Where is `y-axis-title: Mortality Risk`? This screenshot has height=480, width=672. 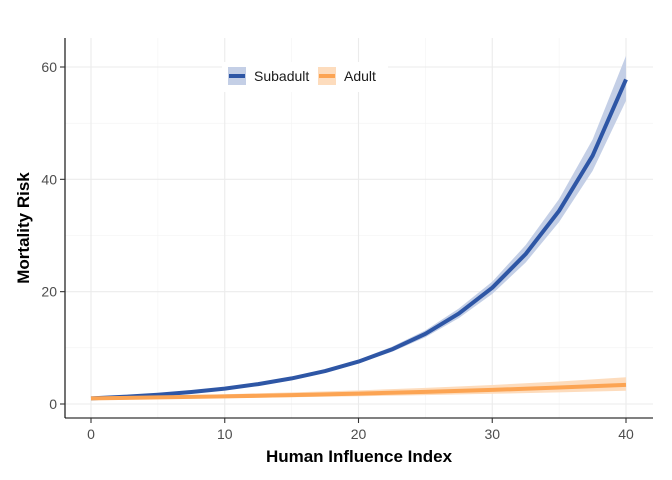
y-axis-title: Mortality Risk is located at coordinates (23, 228).